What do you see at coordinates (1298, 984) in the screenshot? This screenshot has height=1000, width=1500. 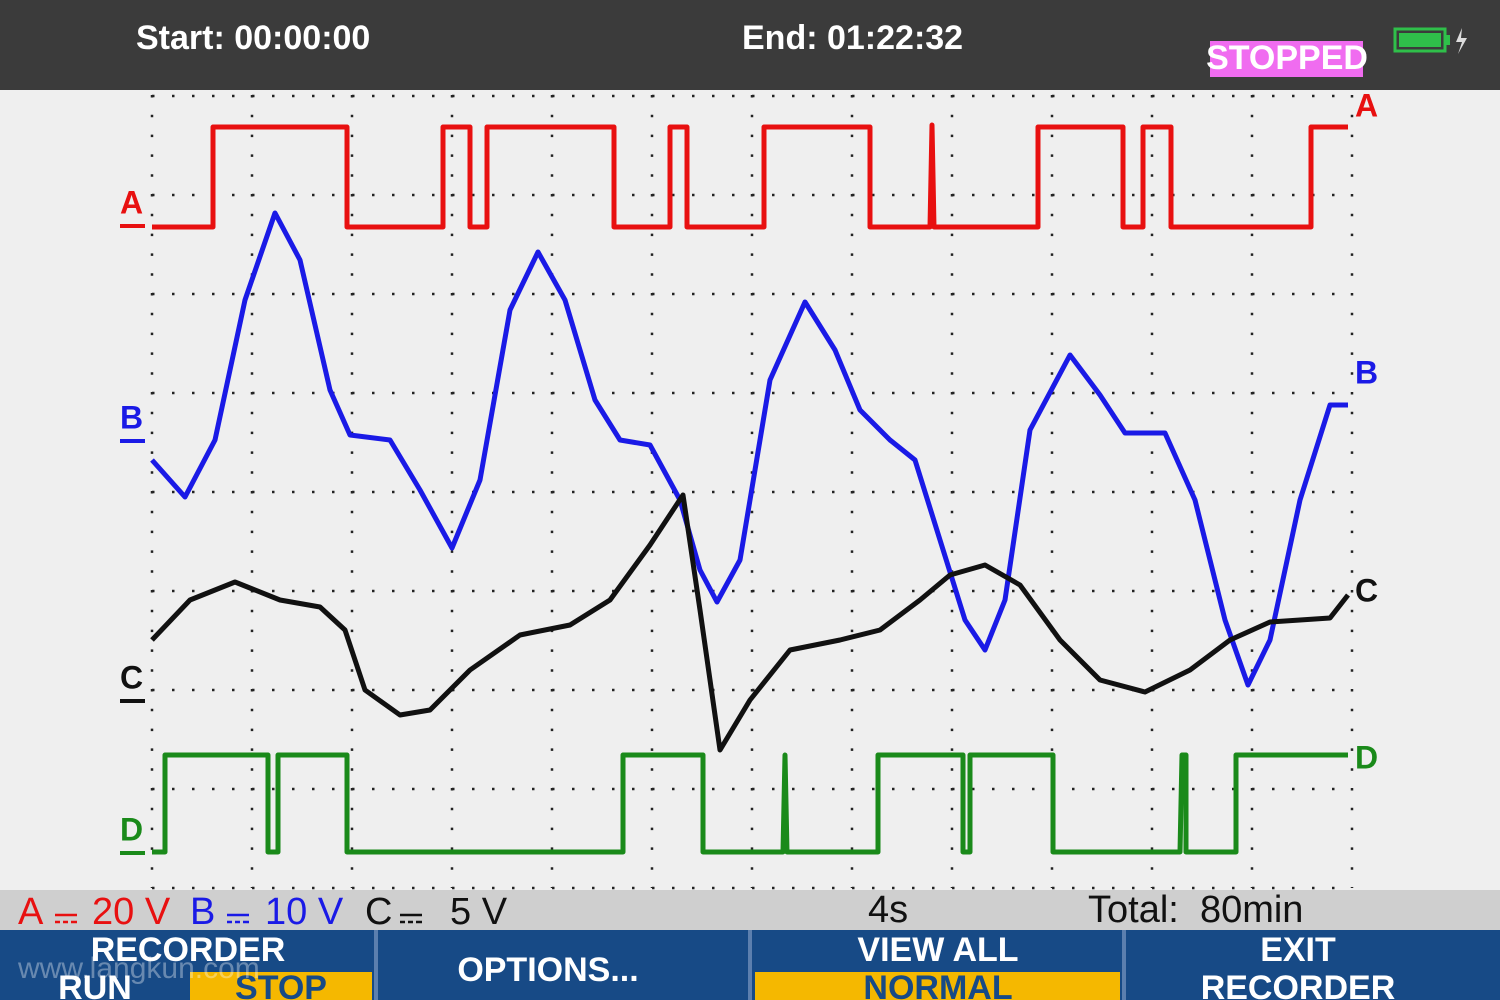 I see `softkey-sub: RECORDER` at bounding box center [1298, 984].